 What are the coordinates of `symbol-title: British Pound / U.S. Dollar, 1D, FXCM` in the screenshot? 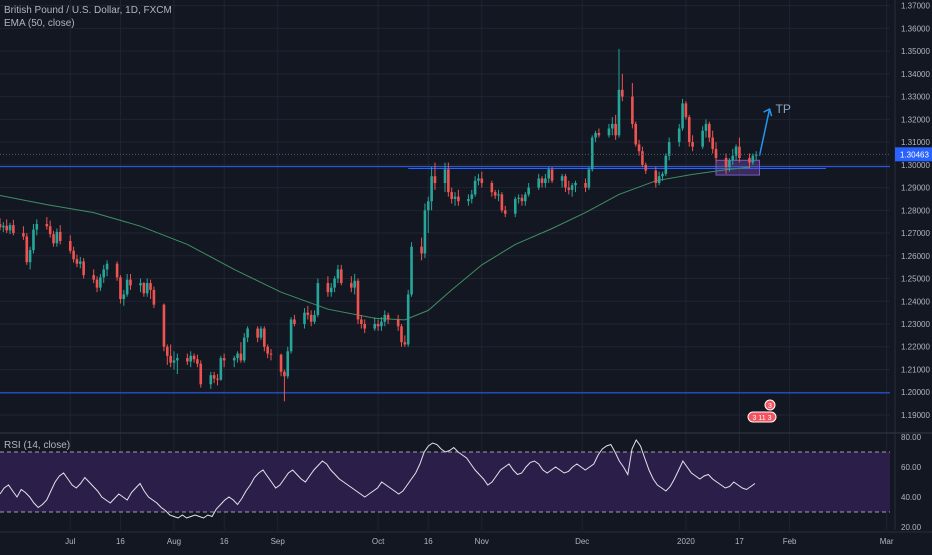 It's located at (88, 10).